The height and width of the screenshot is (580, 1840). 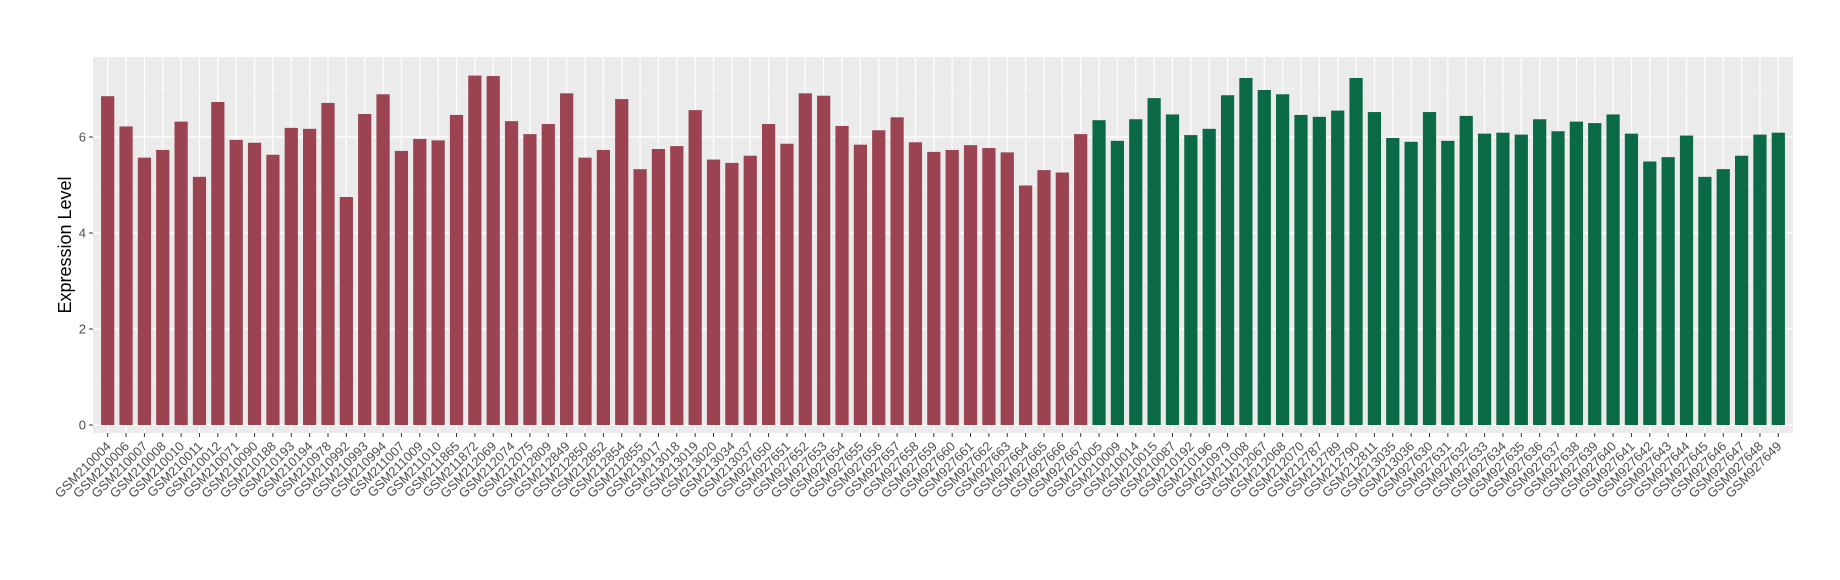 I want to click on bar-GSM210979, so click(x=1227, y=260).